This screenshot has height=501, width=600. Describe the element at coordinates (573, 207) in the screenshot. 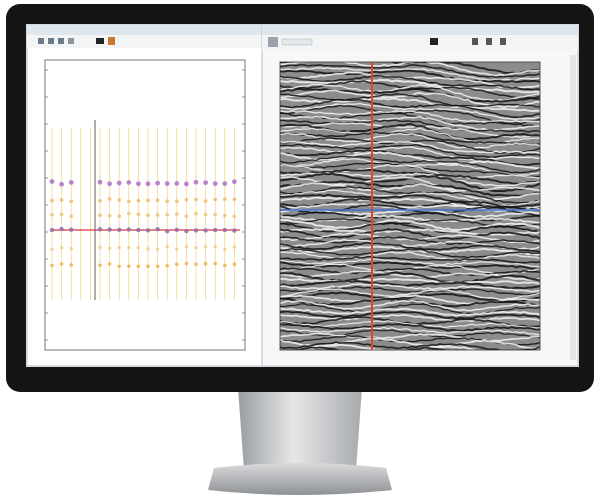

I see `scrollbar` at that location.